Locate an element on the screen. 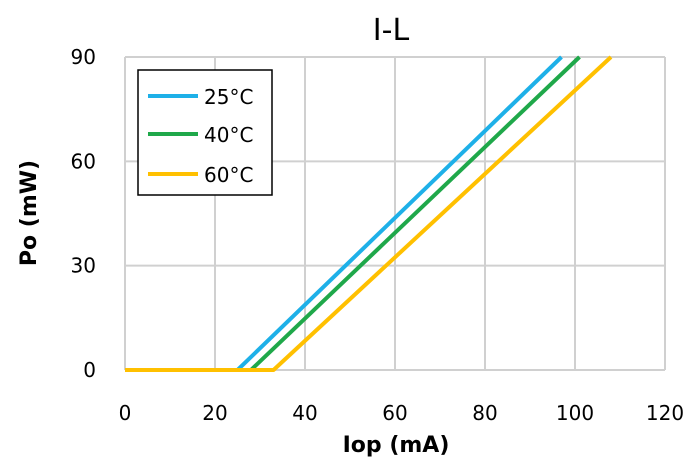 The height and width of the screenshot is (469, 692). y-axis-label: Po (mW) is located at coordinates (29, 213).